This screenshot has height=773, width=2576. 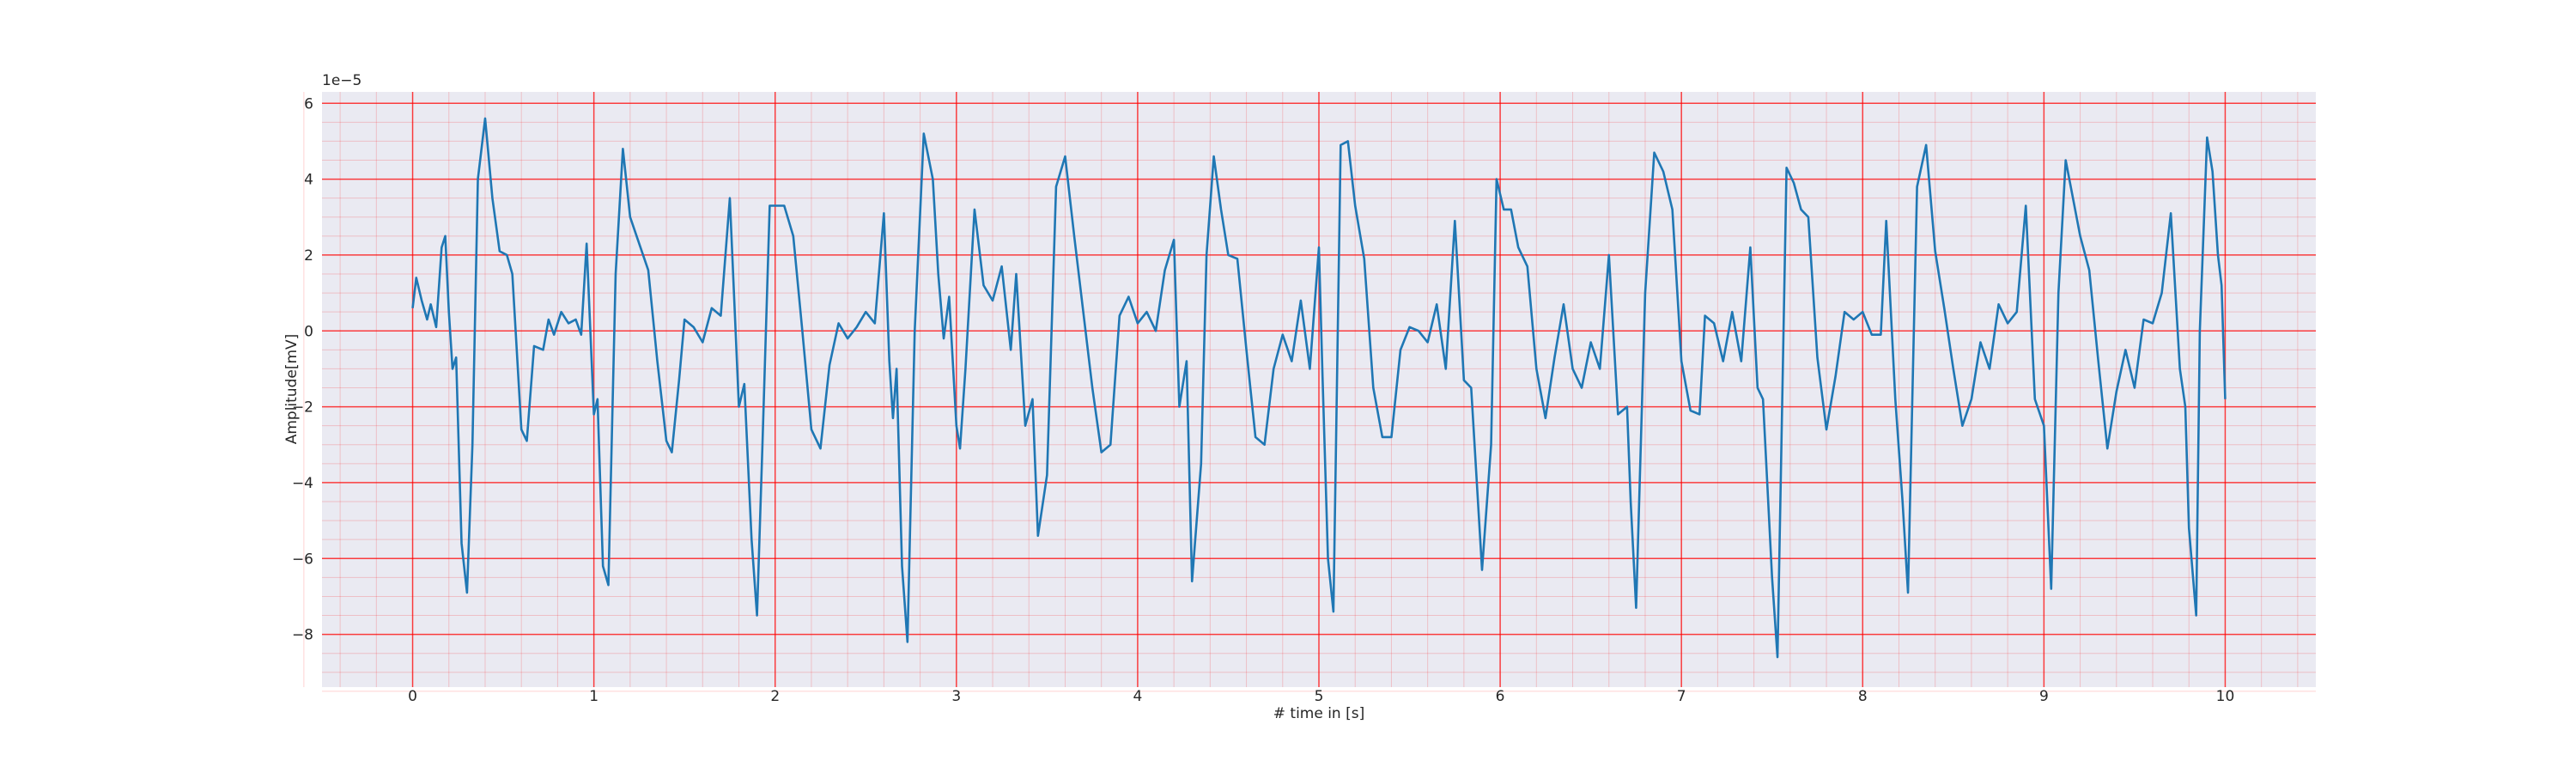 What do you see at coordinates (1500, 696) in the screenshot?
I see `x-tick-label: 6` at bounding box center [1500, 696].